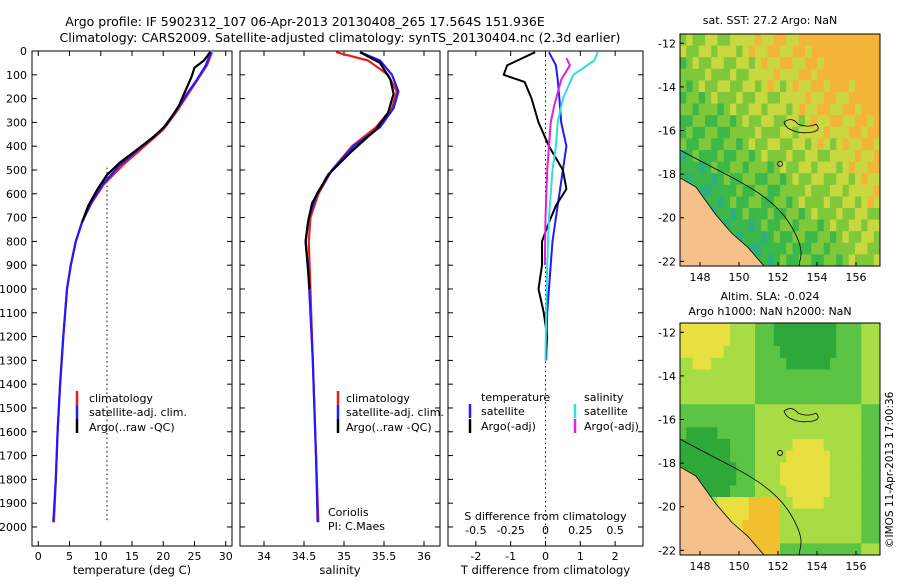  Describe the element at coordinates (700, 277) in the screenshot. I see `lon-tick-label: 148` at that location.